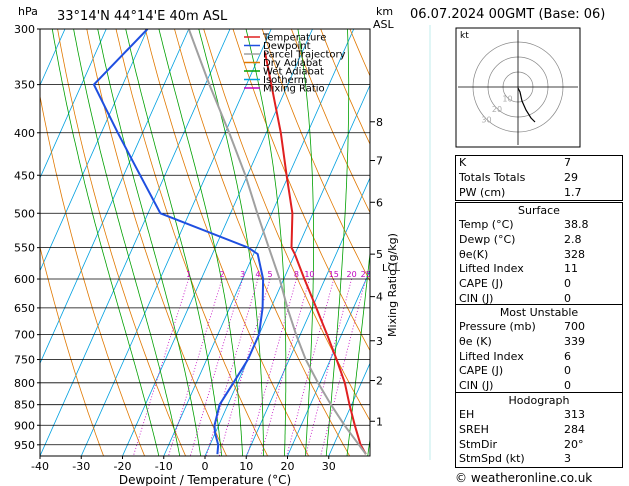  Describe the element at coordinates (384, 11) in the screenshot. I see `height-unit-label: km` at that location.